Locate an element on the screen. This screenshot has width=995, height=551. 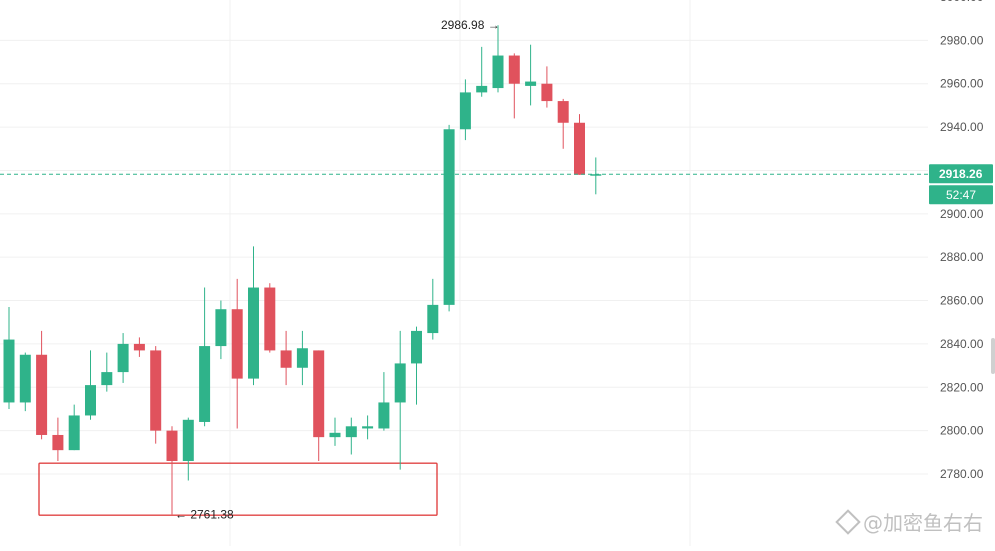
current-price-label: 2918.26 is located at coordinates (961, 174).